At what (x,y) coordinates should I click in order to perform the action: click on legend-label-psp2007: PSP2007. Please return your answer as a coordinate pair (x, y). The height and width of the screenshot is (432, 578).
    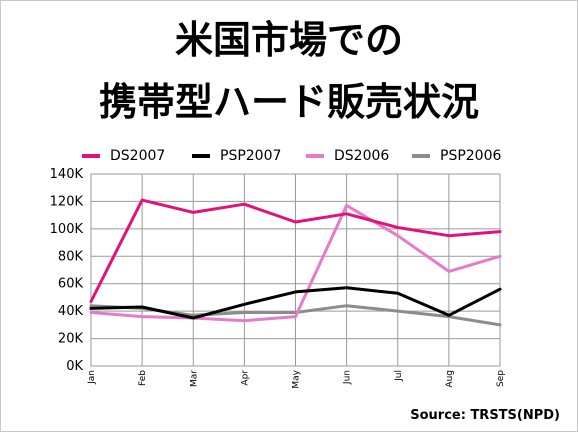
    Looking at the image, I should click on (251, 156).